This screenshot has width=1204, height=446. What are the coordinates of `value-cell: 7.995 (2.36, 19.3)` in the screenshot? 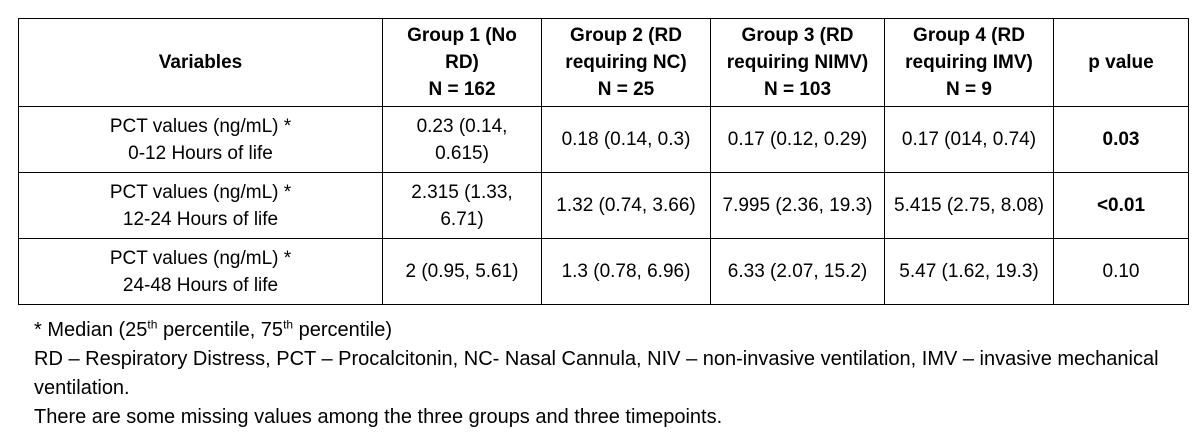 It's located at (797, 205).